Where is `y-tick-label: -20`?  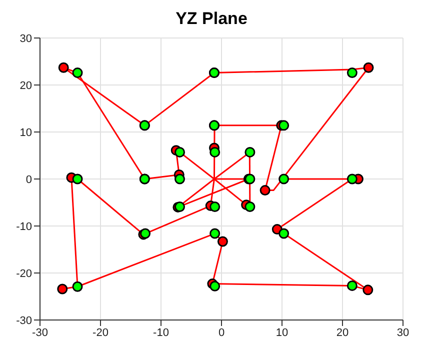
y-tick-label: -20 is located at coordinates (24, 274).